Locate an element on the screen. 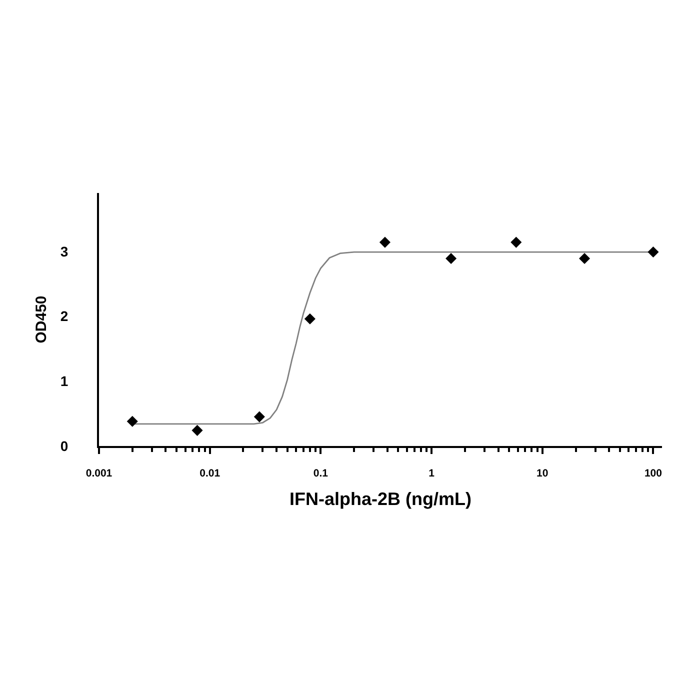 Image resolution: width=700 pixels, height=700 pixels. x-axis-title: IFN-alpha-2B (ng/mL) is located at coordinates (381, 499).